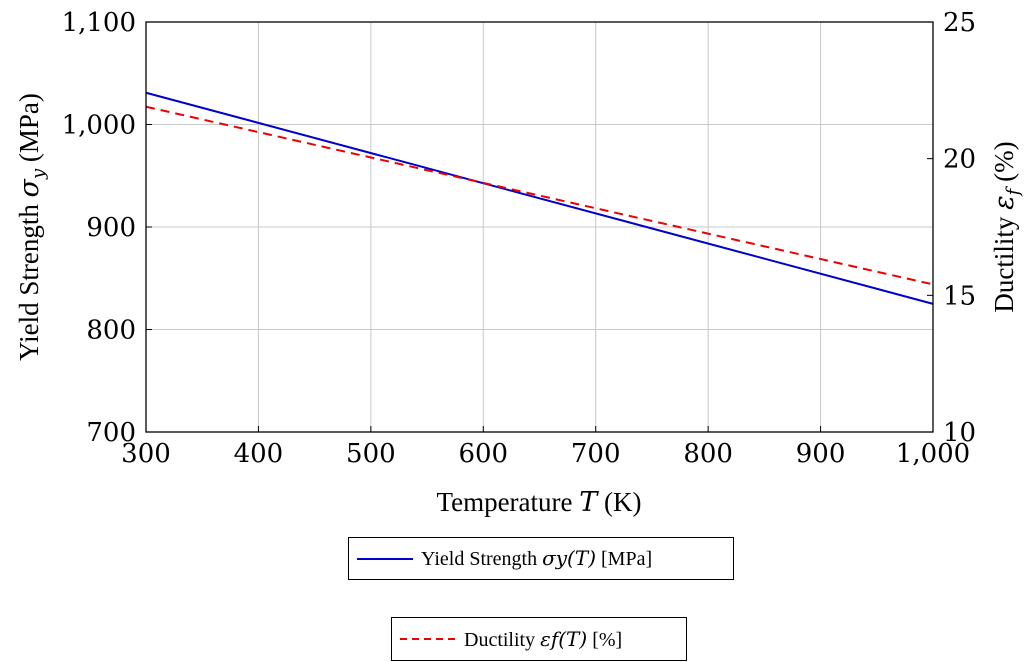 The image size is (1032, 662). I want to click on y-left-axis-ticks: 700 800 900 1,000 1,100, so click(107, 228).